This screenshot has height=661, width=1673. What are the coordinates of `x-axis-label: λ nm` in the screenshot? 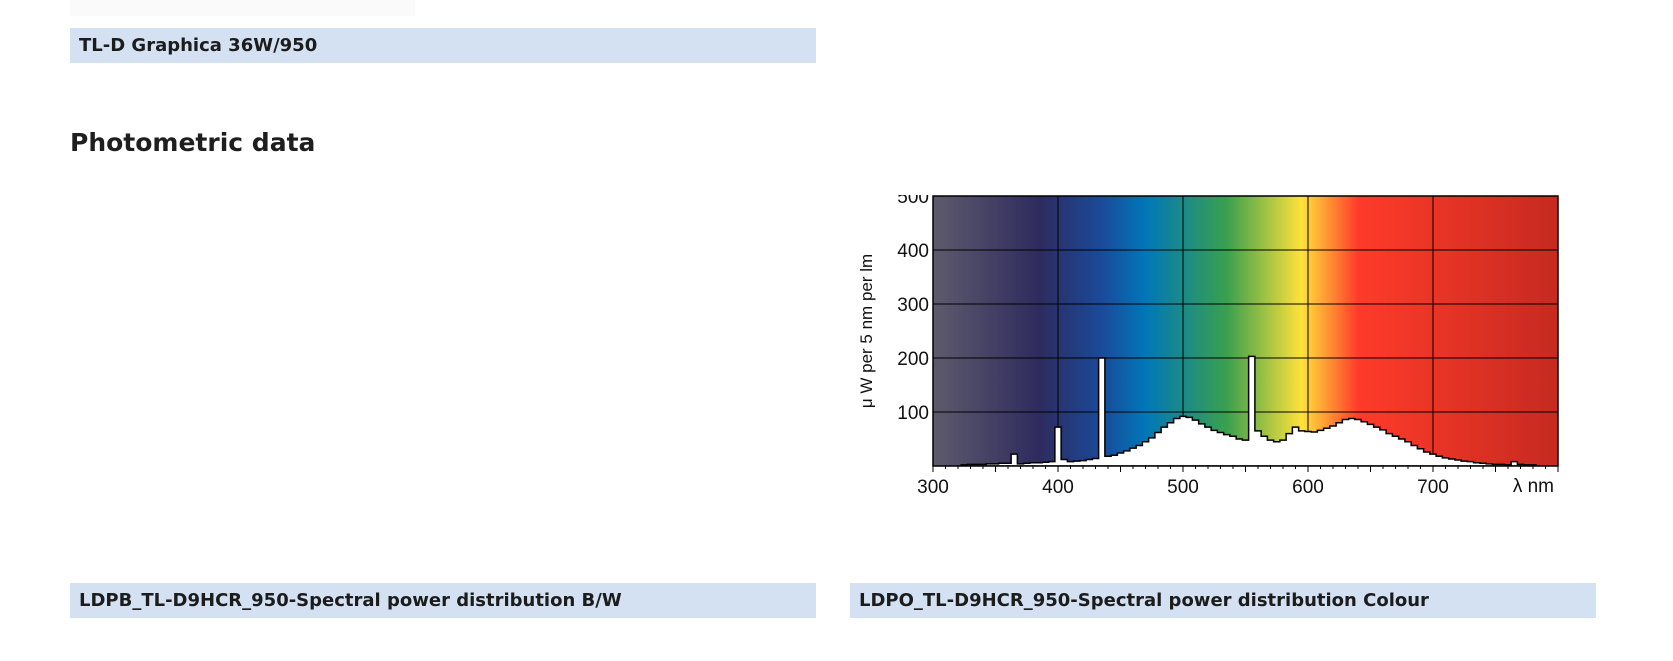 It's located at (1533, 486).